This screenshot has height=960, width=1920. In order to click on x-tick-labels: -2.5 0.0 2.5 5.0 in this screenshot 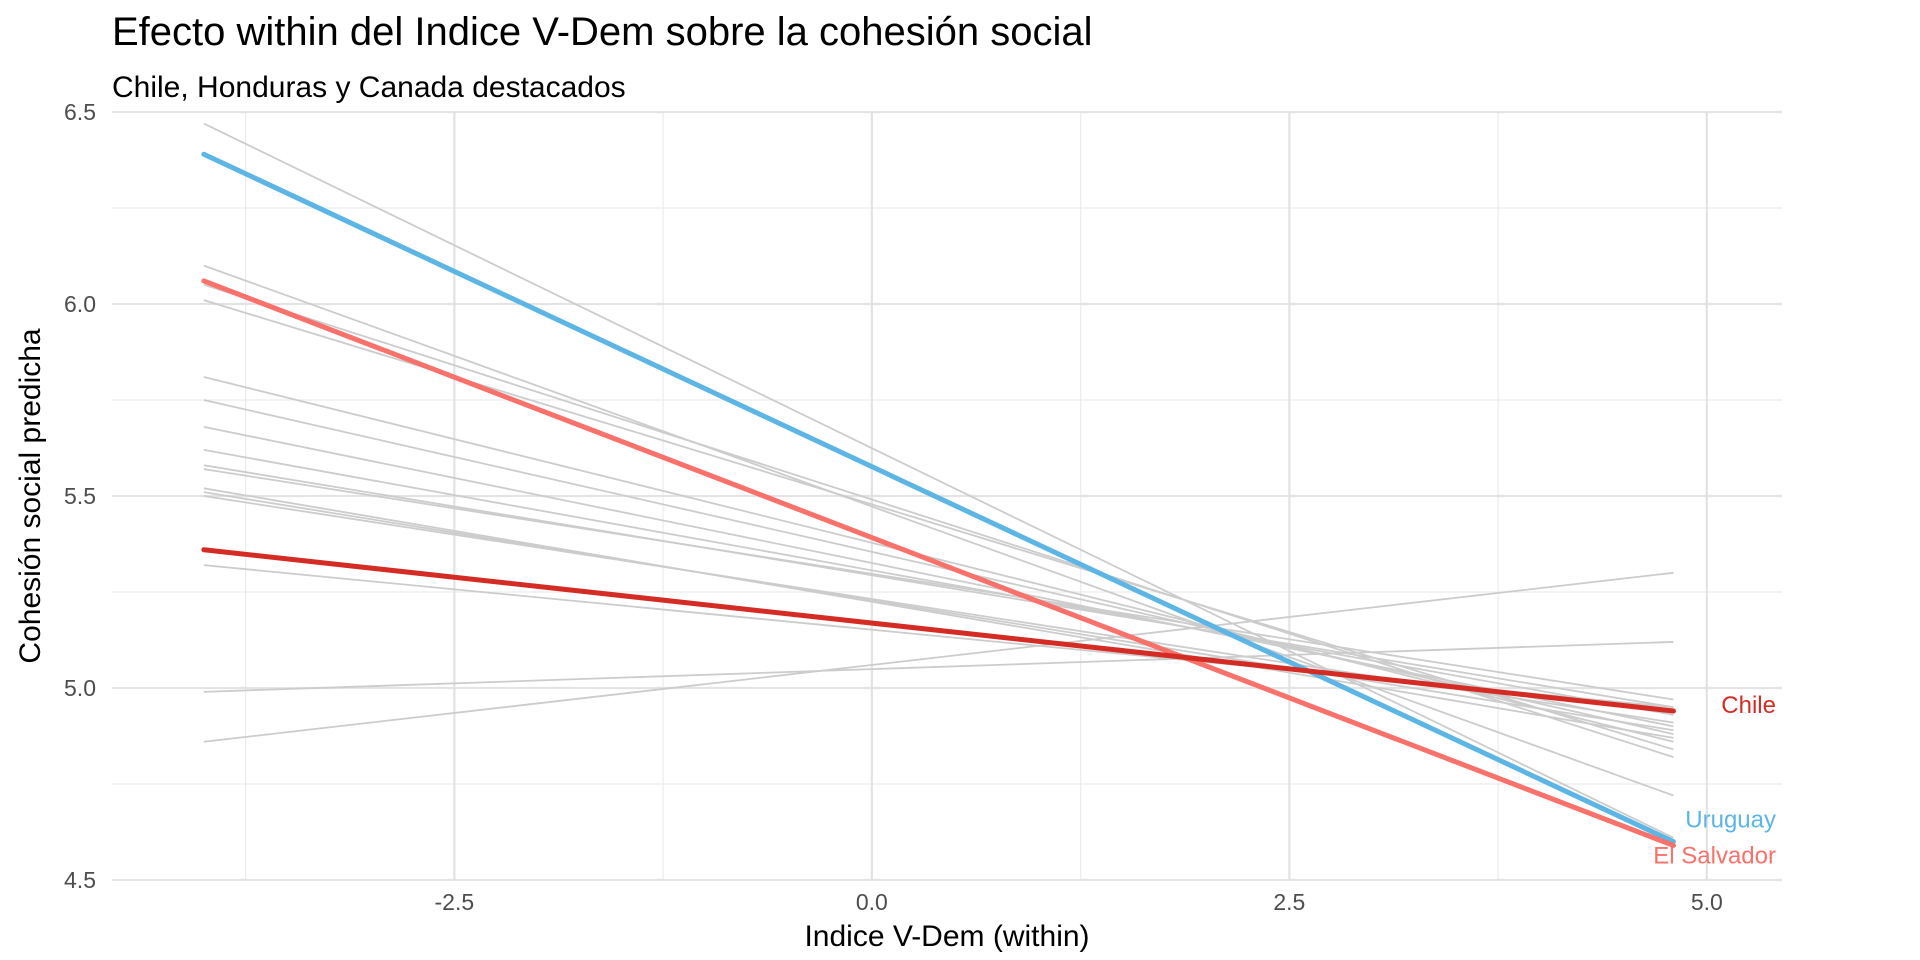, I will do `click(1079, 902)`.